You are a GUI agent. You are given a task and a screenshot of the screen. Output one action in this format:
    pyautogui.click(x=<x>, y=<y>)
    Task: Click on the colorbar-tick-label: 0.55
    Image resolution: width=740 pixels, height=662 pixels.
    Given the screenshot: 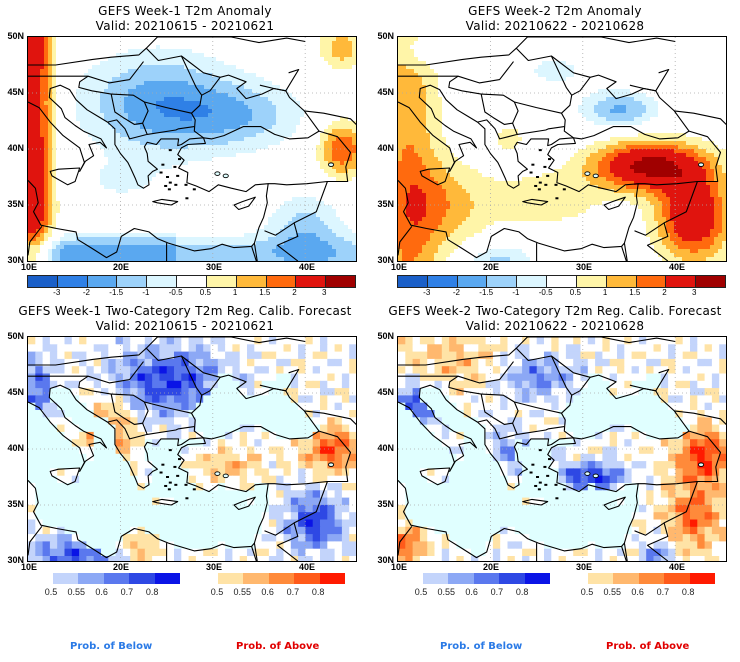 What is the action you would take?
    pyautogui.click(x=242, y=592)
    